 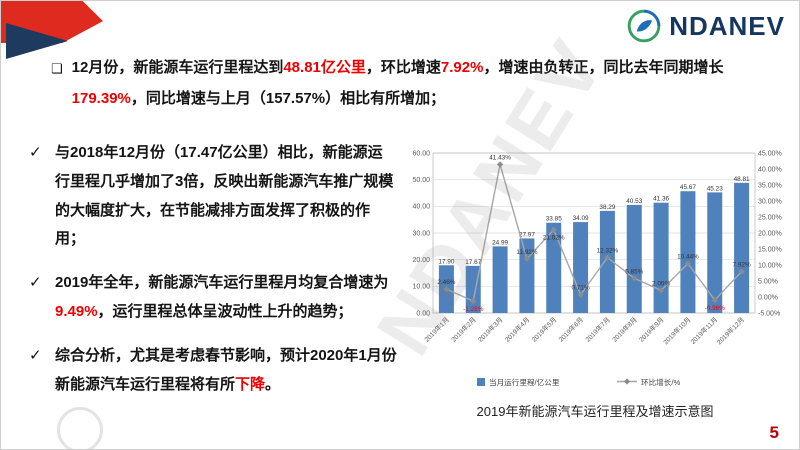 I want to click on svg-text: 2019年11月, so click(x=703, y=330).